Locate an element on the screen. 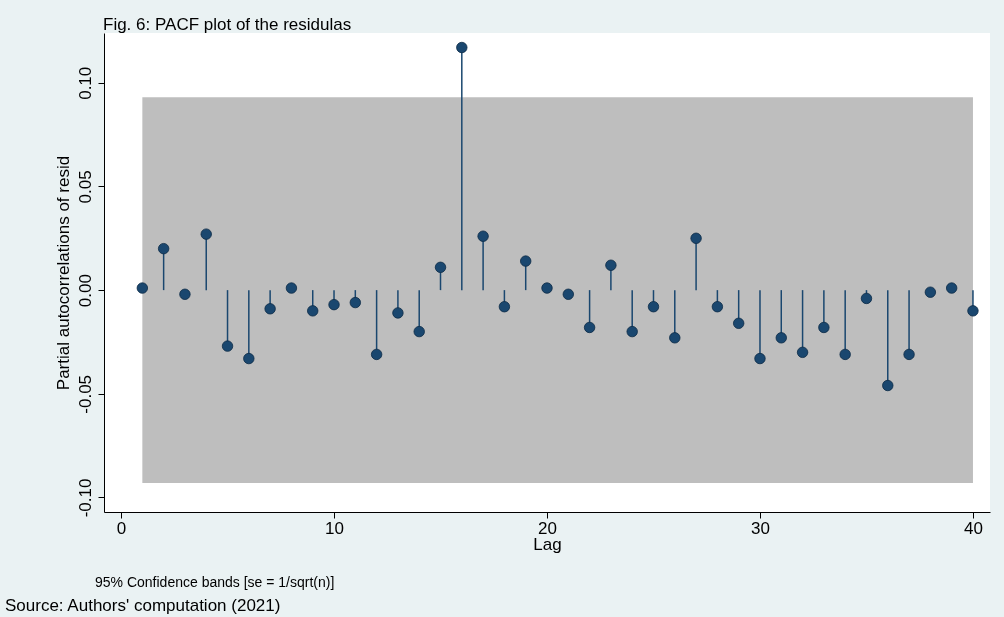  x-tick-label: 30 is located at coordinates (760, 528).